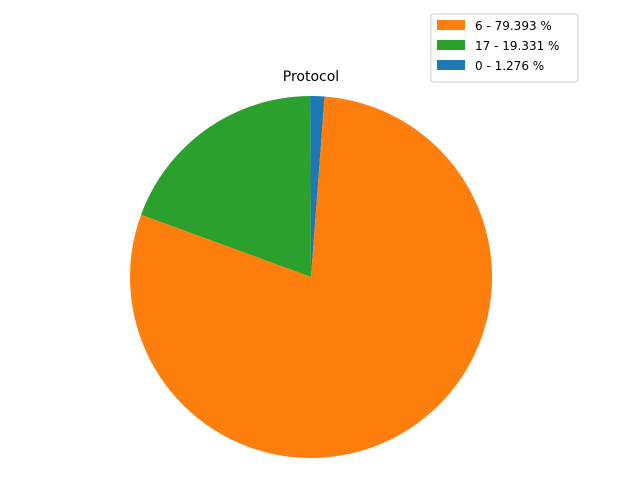  Describe the element at coordinates (517, 46) in the screenshot. I see `legend-label-1: 17 - 19.331 %` at that location.